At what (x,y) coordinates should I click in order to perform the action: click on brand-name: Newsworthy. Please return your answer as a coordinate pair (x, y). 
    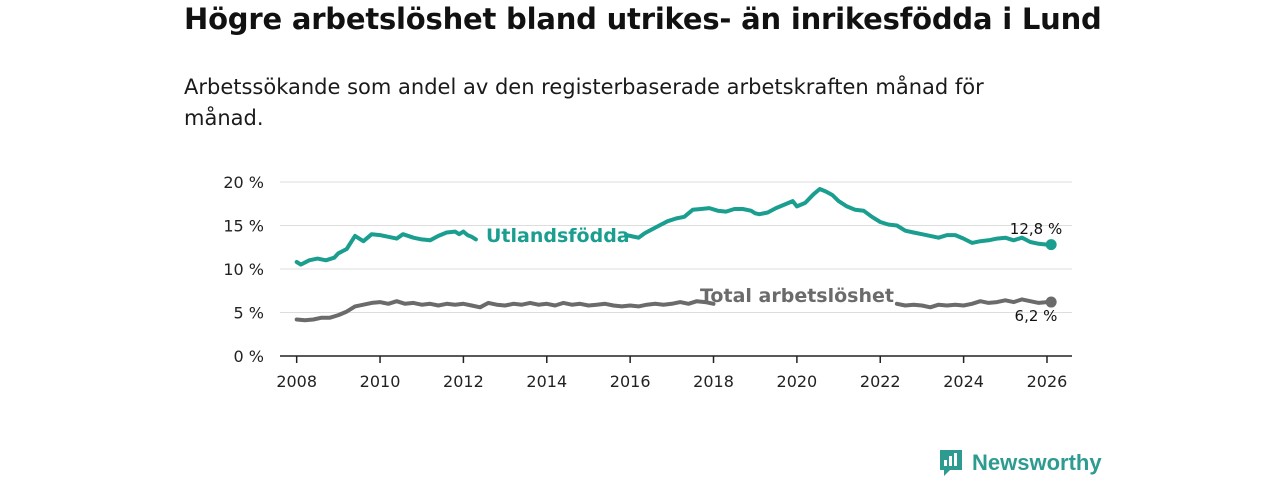
    Looking at the image, I should click on (1037, 462).